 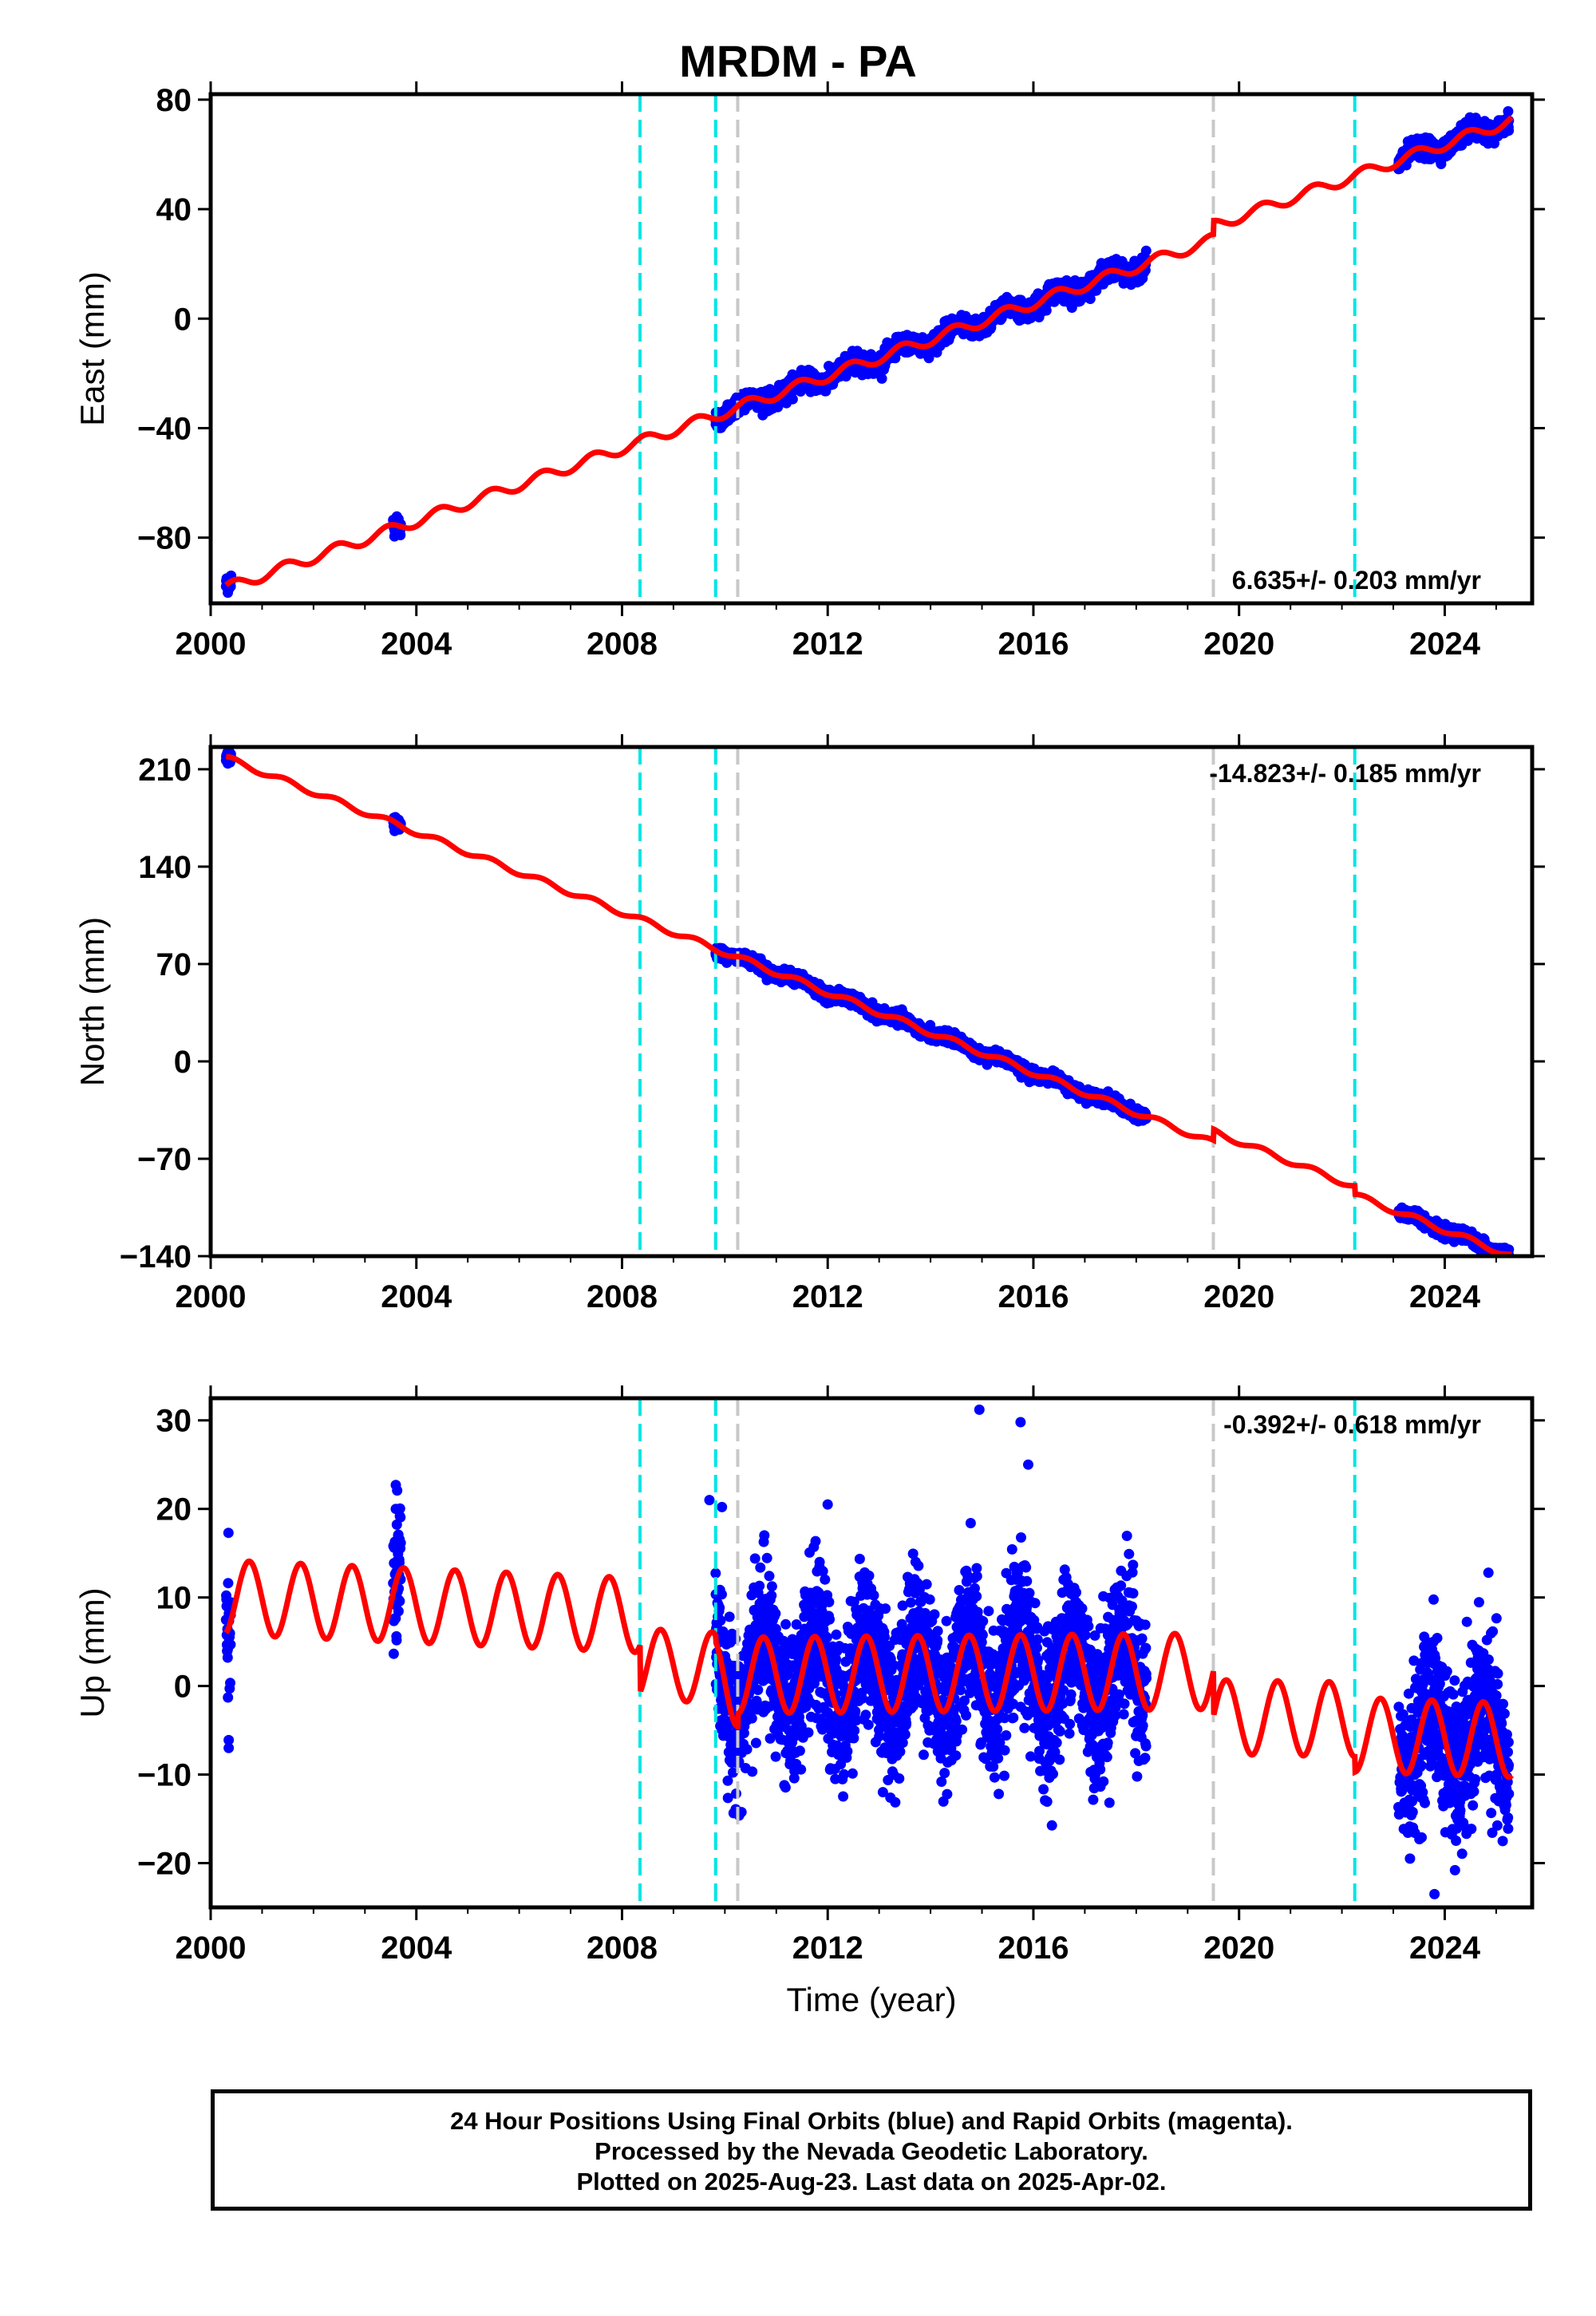 I want to click on x-tick-label: 2000, so click(x=211, y=644).